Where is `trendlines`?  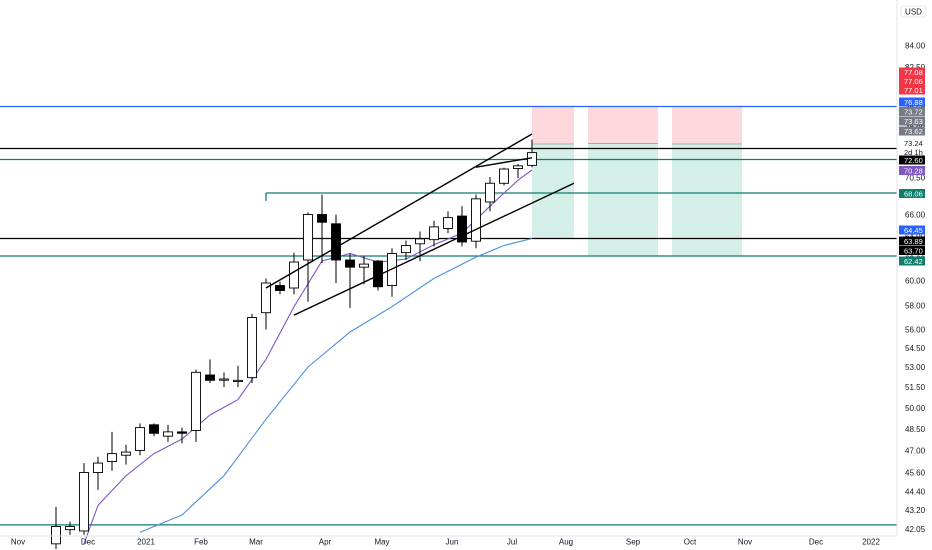 trendlines is located at coordinates (420, 224).